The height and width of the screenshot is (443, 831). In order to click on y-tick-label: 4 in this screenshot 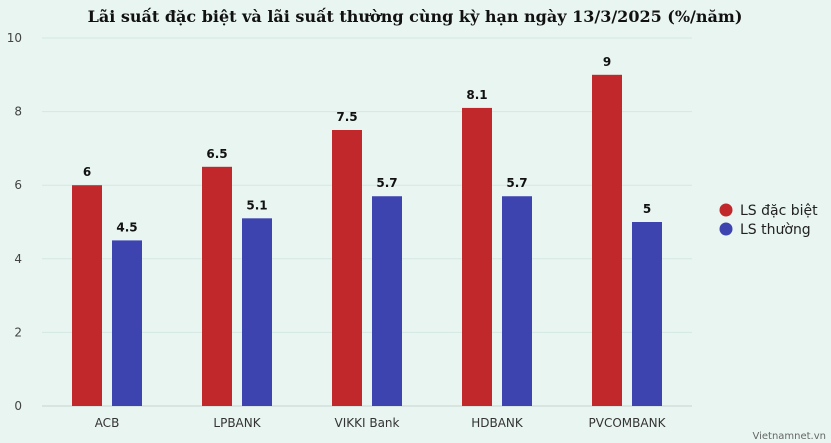, I will do `click(18, 259)`.